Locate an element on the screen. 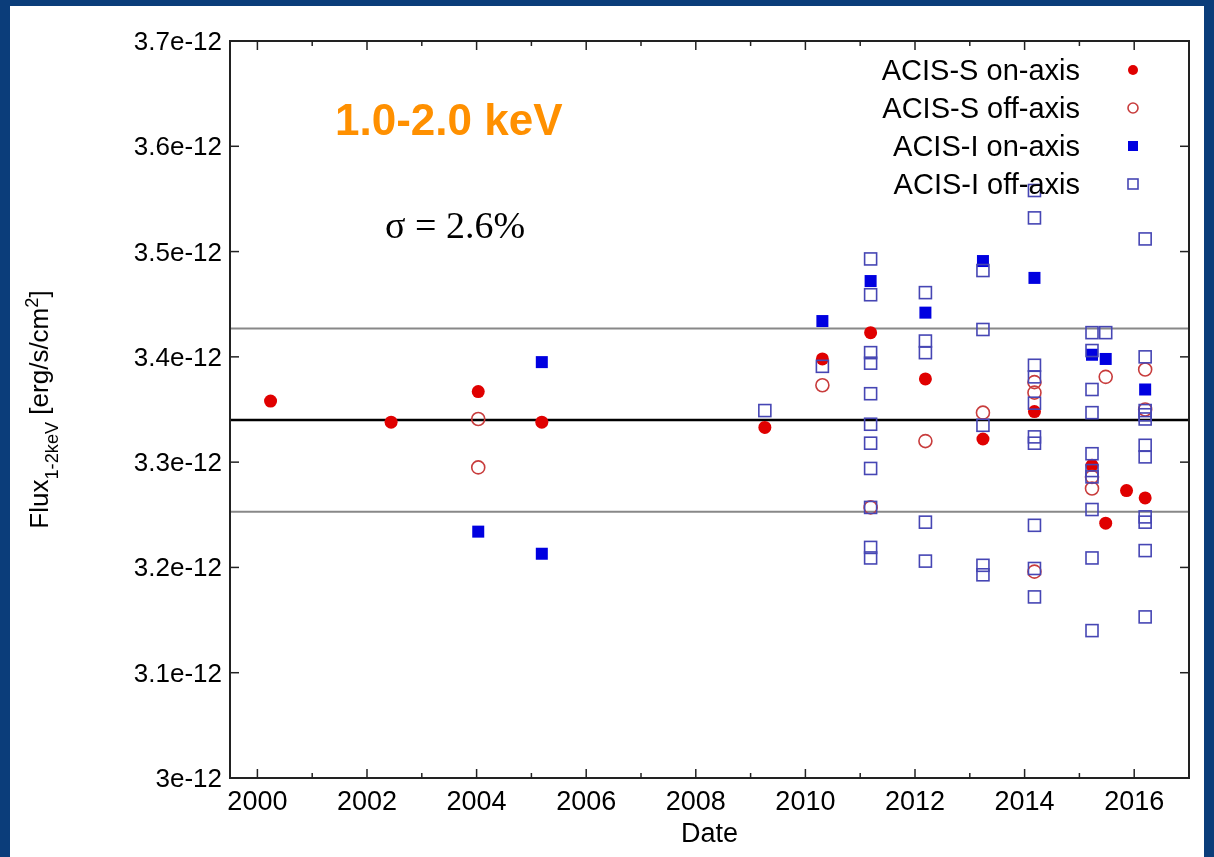  y-tick-label: 3.5e-12 is located at coordinates (177, 251).